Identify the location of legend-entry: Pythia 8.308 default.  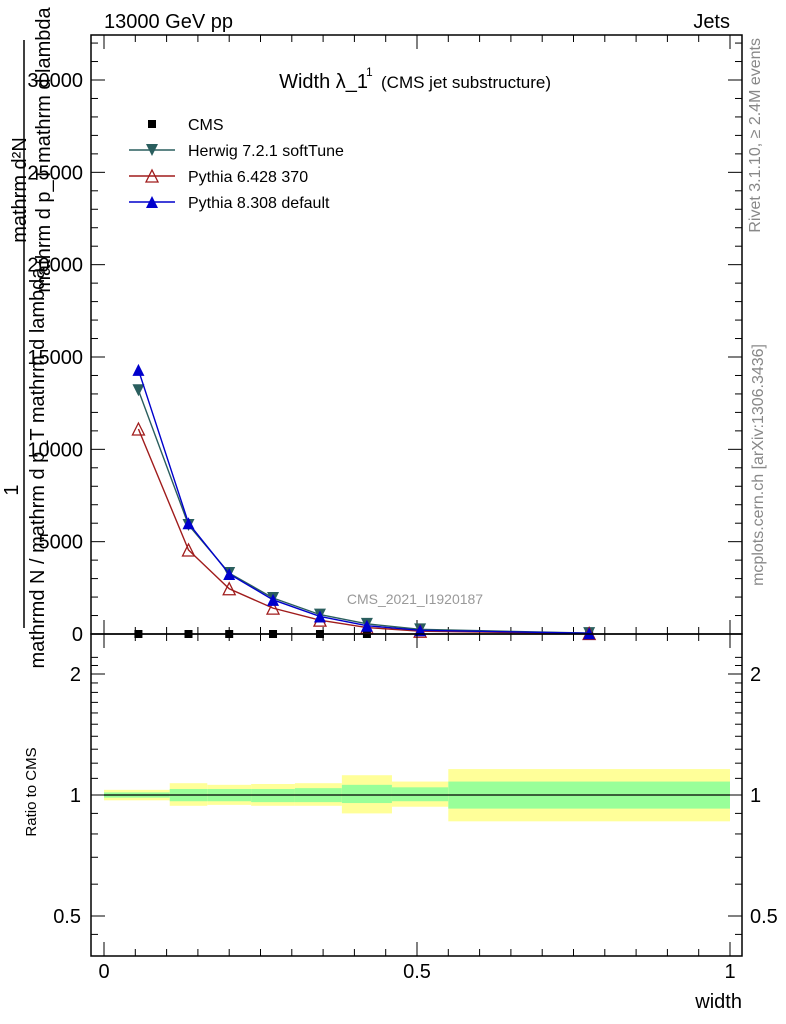
(229, 203).